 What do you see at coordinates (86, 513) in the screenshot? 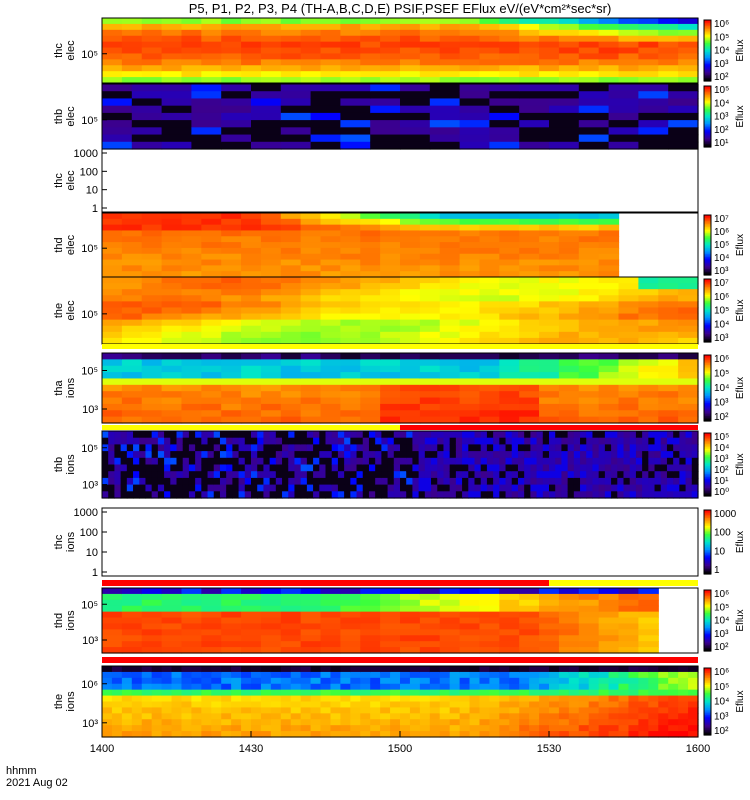
I see `y-tick-label: 1000` at bounding box center [86, 513].